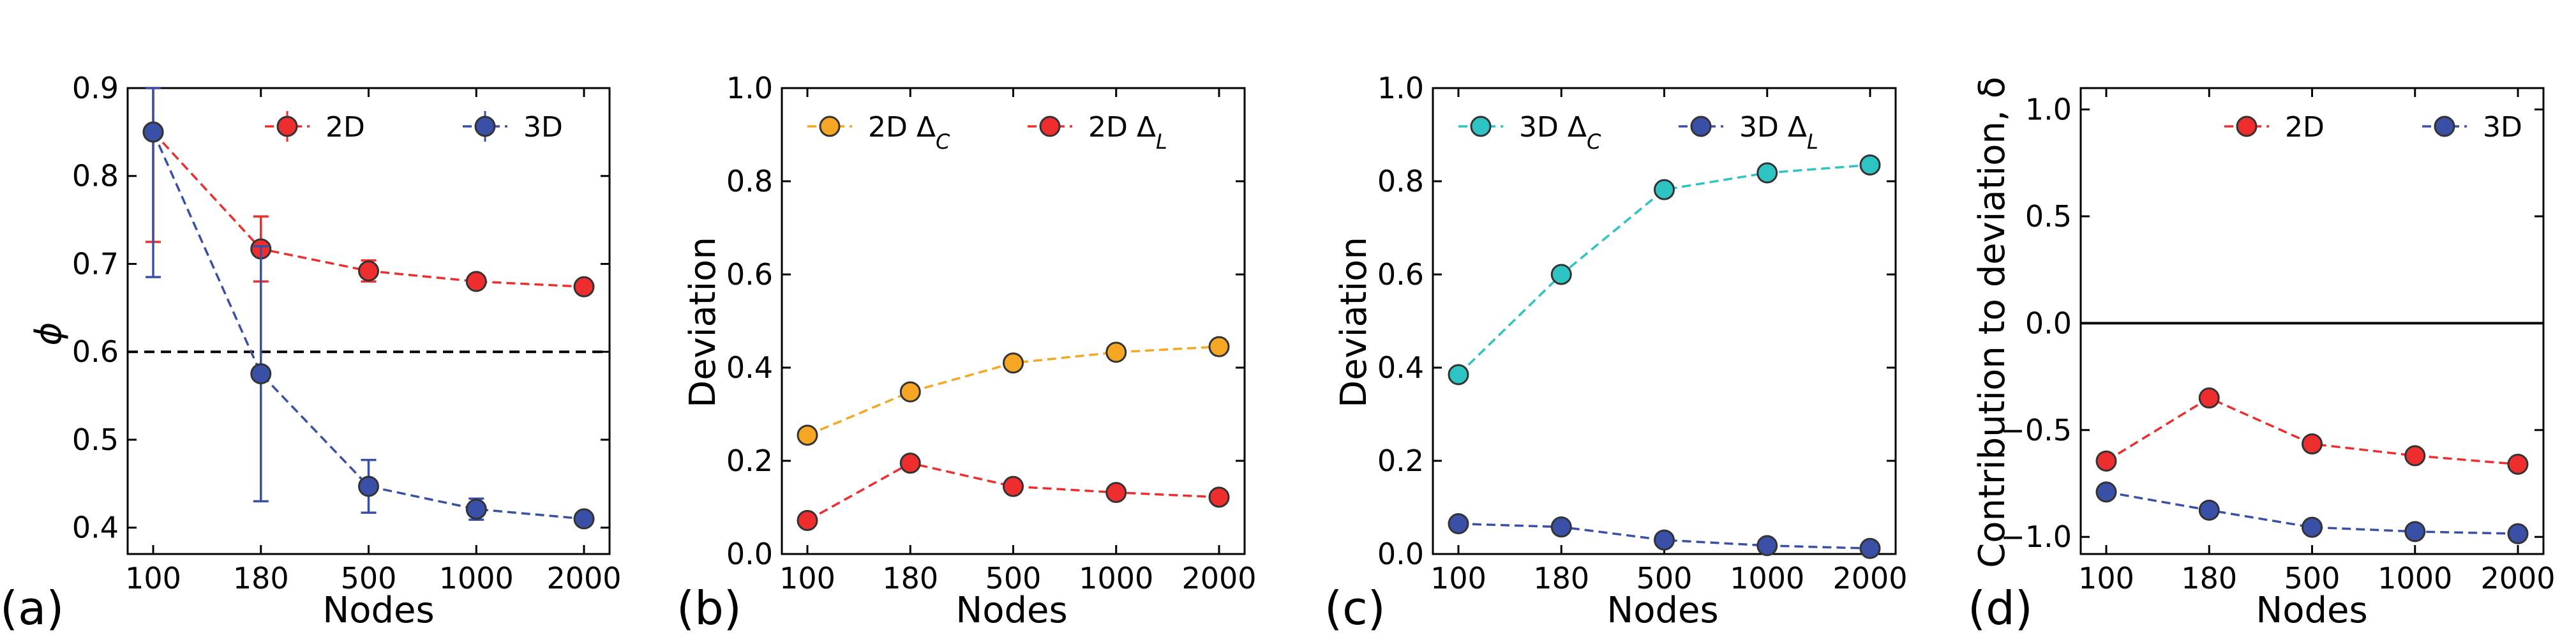  What do you see at coordinates (1127, 132) in the screenshot?
I see `legend-label: 2D ΔL` at bounding box center [1127, 132].